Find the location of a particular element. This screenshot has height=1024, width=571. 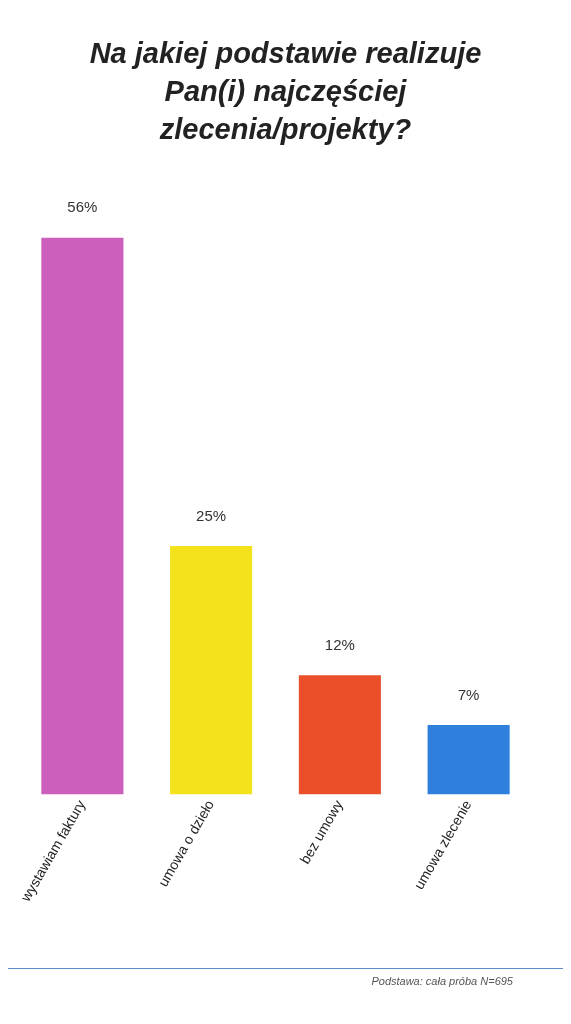

text: Podstawa: cała próba N=695 is located at coordinates (442, 981).